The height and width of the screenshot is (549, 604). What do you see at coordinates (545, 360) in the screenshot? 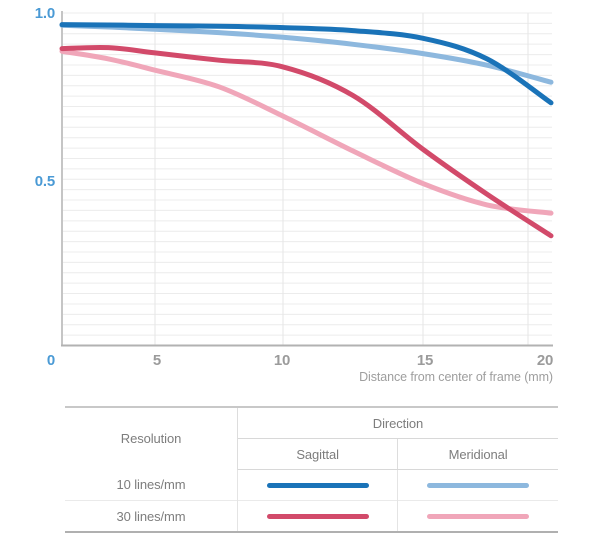
I see `x-tick-label-20: 20` at bounding box center [545, 360].